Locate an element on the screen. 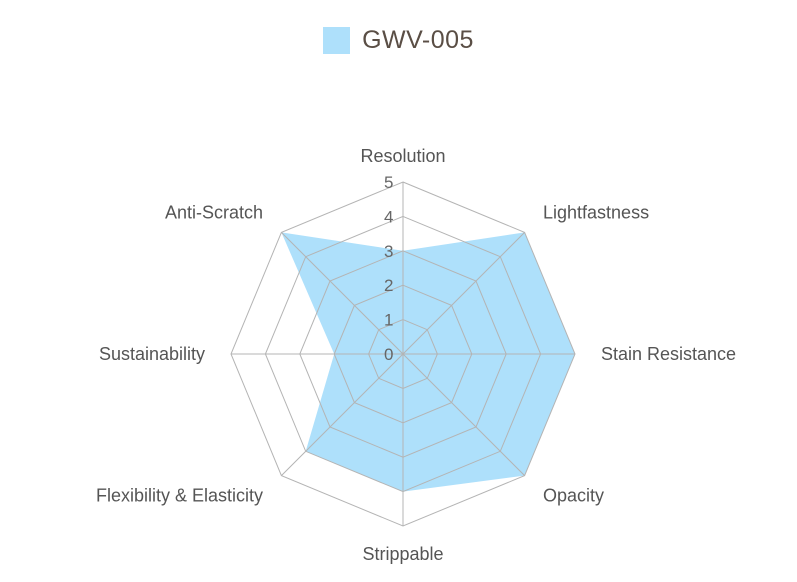 The image size is (797, 582). tick-label-0: 0 is located at coordinates (388, 354).